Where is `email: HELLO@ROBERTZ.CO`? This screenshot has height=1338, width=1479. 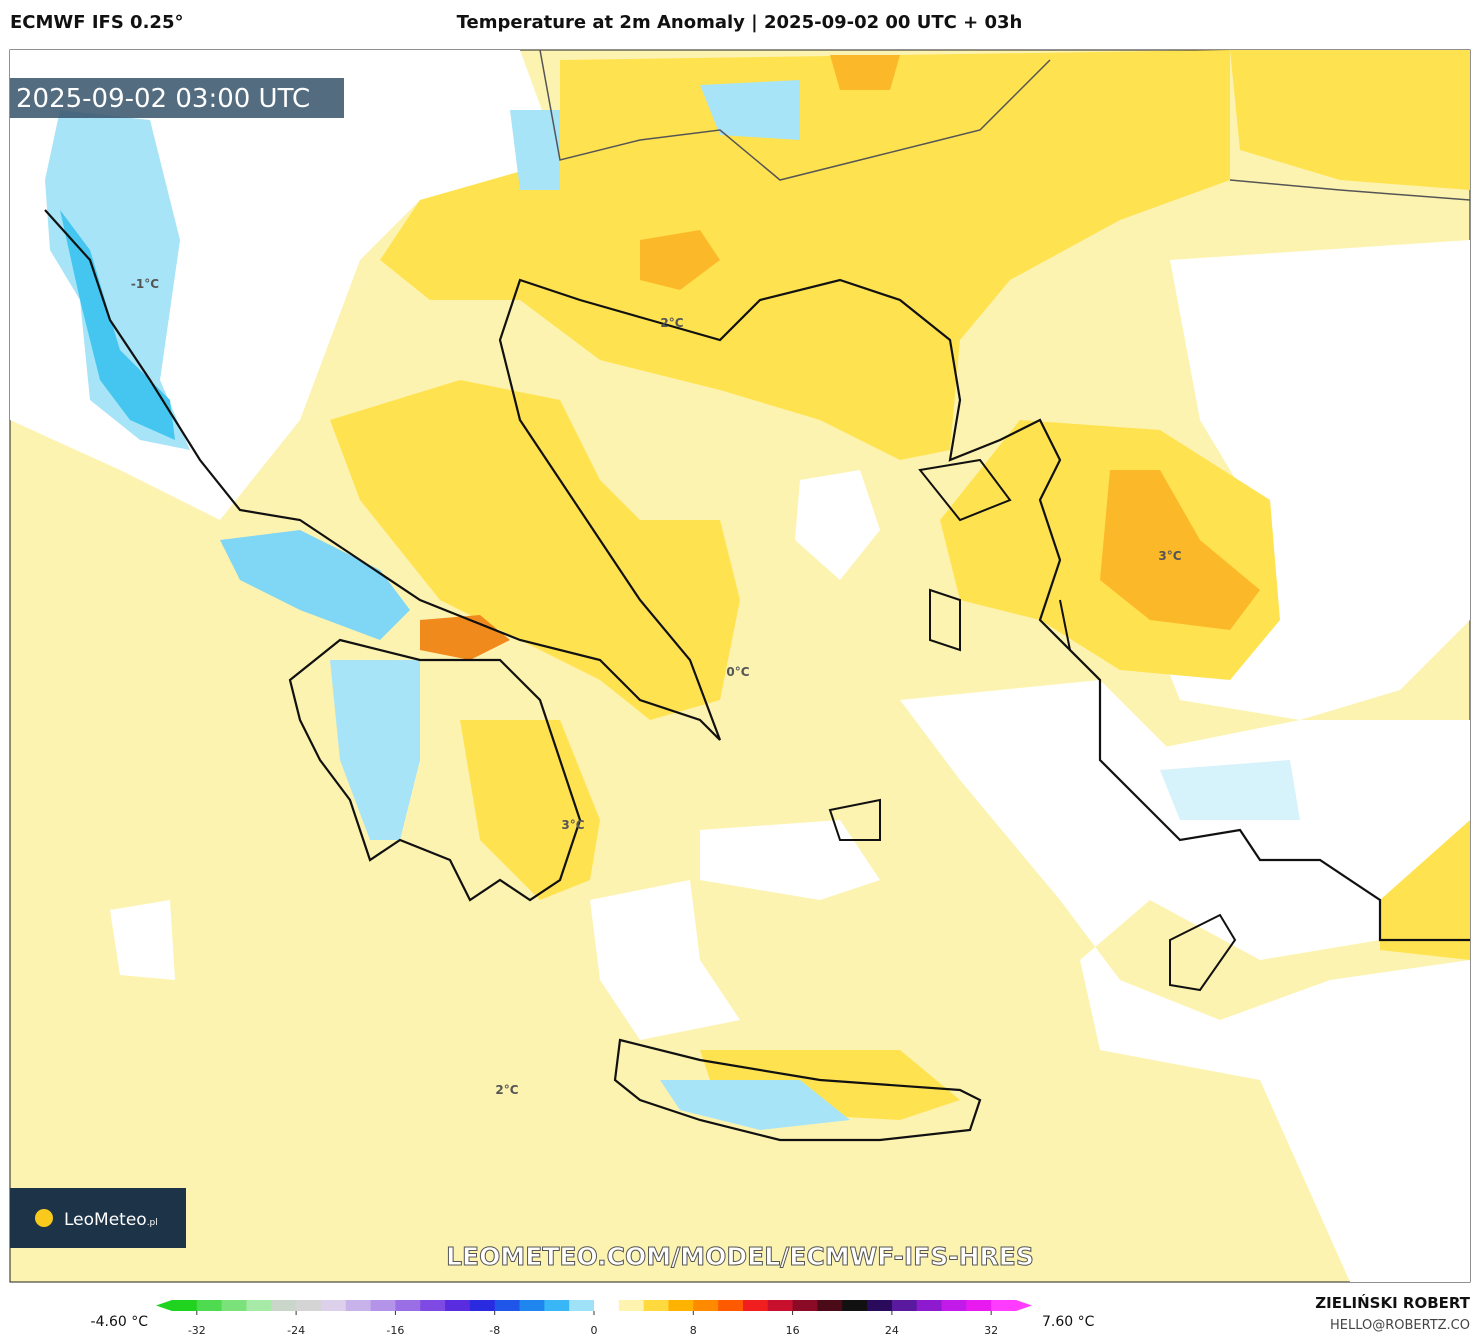
email: HELLO@ROBERTZ.CO is located at coordinates (1400, 1325).